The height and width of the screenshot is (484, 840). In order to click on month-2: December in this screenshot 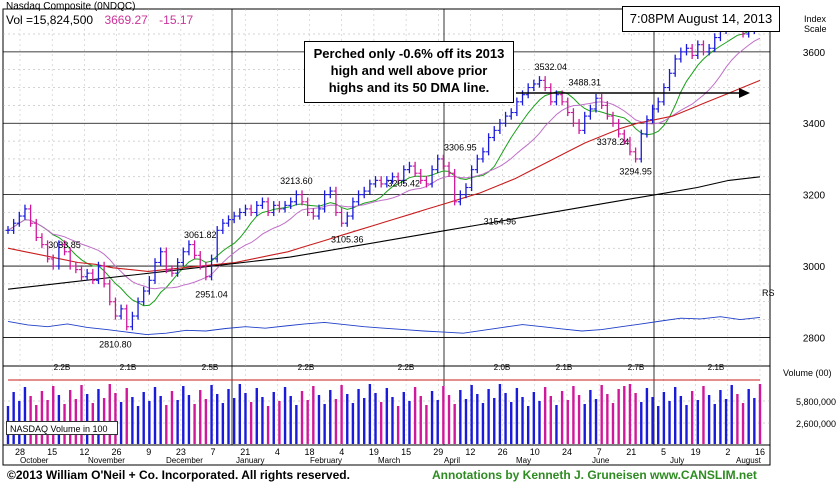, I will do `click(184, 460)`.